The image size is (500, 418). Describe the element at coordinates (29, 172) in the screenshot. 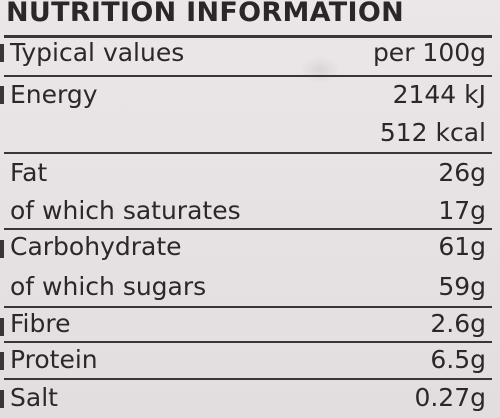

I see `fat-label: Fat` at that location.